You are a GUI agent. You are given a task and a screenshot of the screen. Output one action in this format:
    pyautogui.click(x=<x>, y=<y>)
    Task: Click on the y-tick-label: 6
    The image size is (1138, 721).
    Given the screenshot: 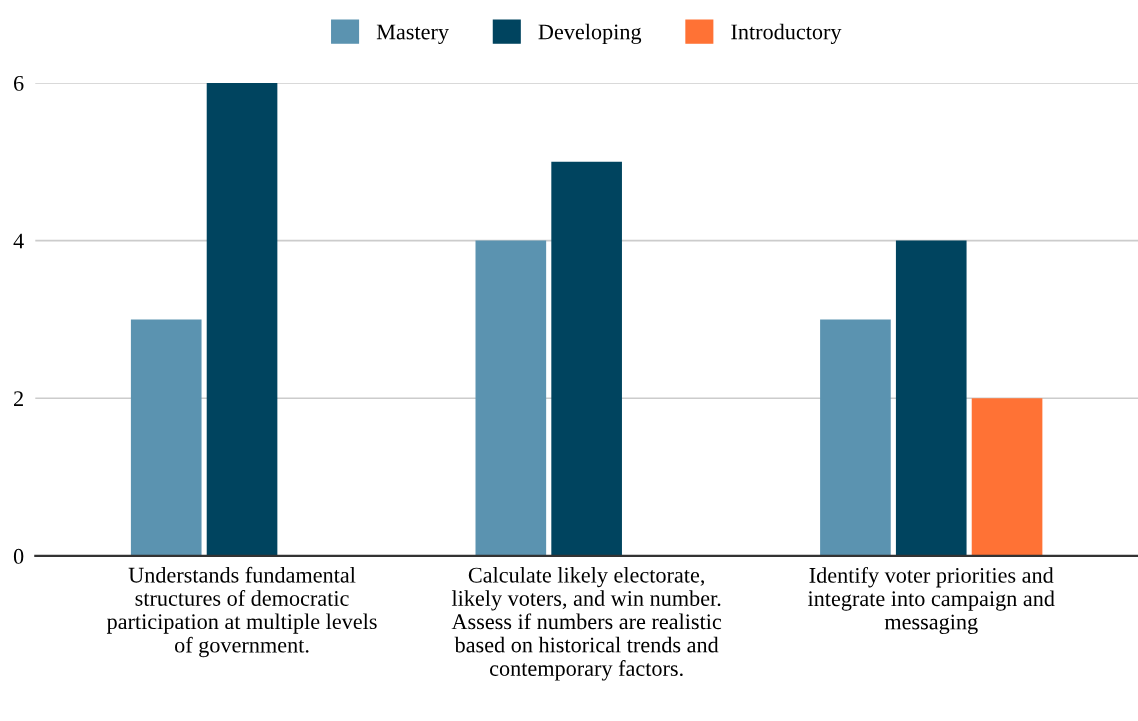 What is the action you would take?
    pyautogui.click(x=19, y=83)
    